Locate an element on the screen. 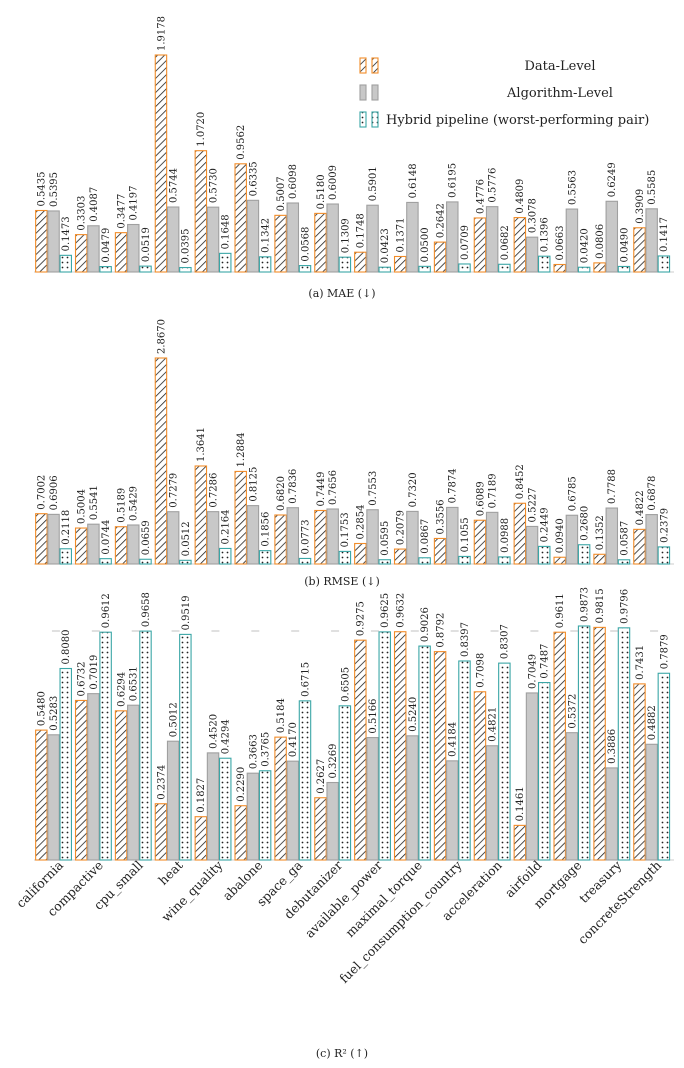 Image resolution: width=684 pixels, height=1068 pixels. data-label-data-level-space_ga: 0.5184 is located at coordinates (281, 715).